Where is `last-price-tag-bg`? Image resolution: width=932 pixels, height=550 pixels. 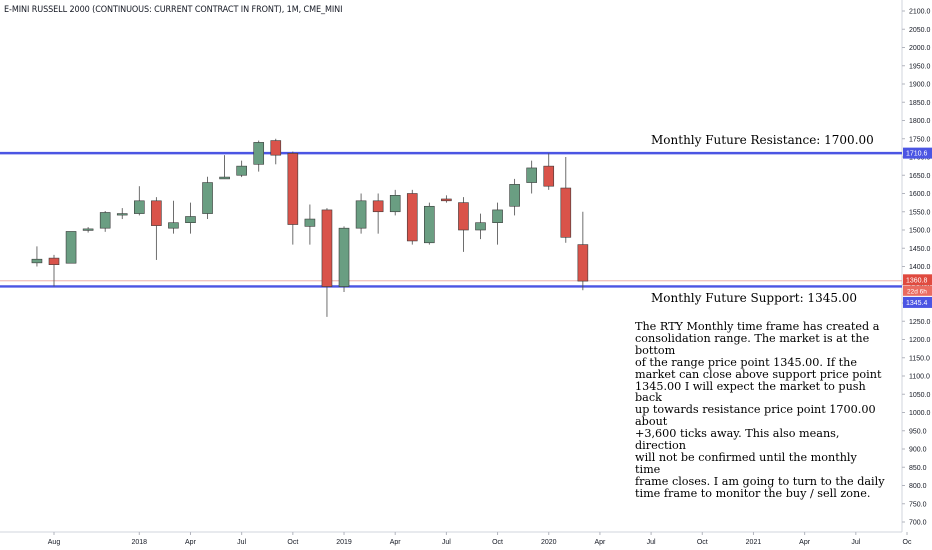 last-price-tag-bg is located at coordinates (917, 280).